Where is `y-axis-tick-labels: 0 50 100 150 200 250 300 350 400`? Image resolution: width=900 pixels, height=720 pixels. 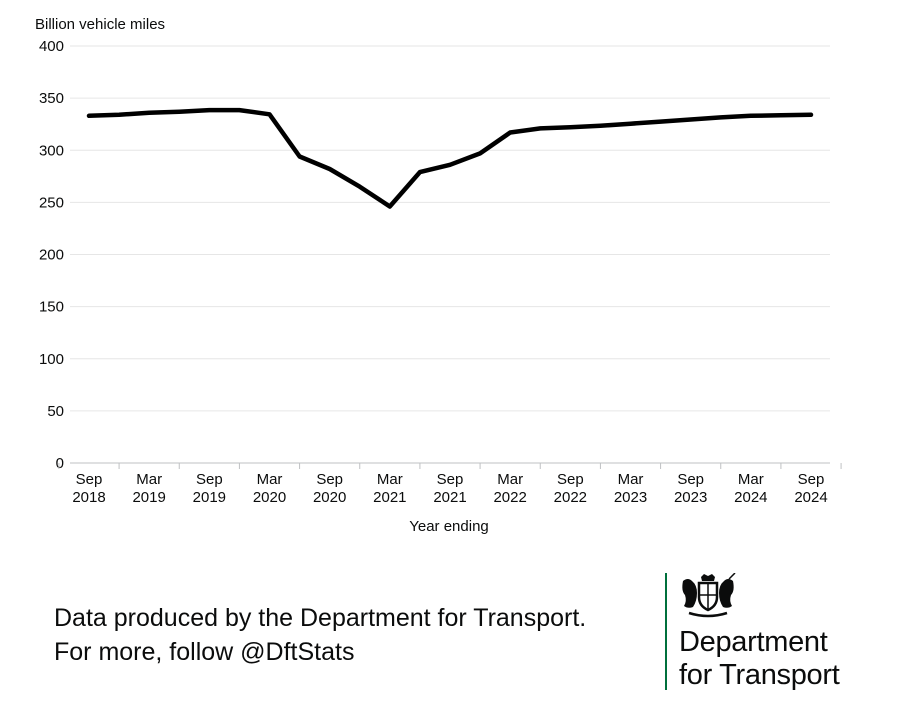
y-axis-tick-labels: 0 50 100 150 200 250 300 350 400 is located at coordinates (51, 255).